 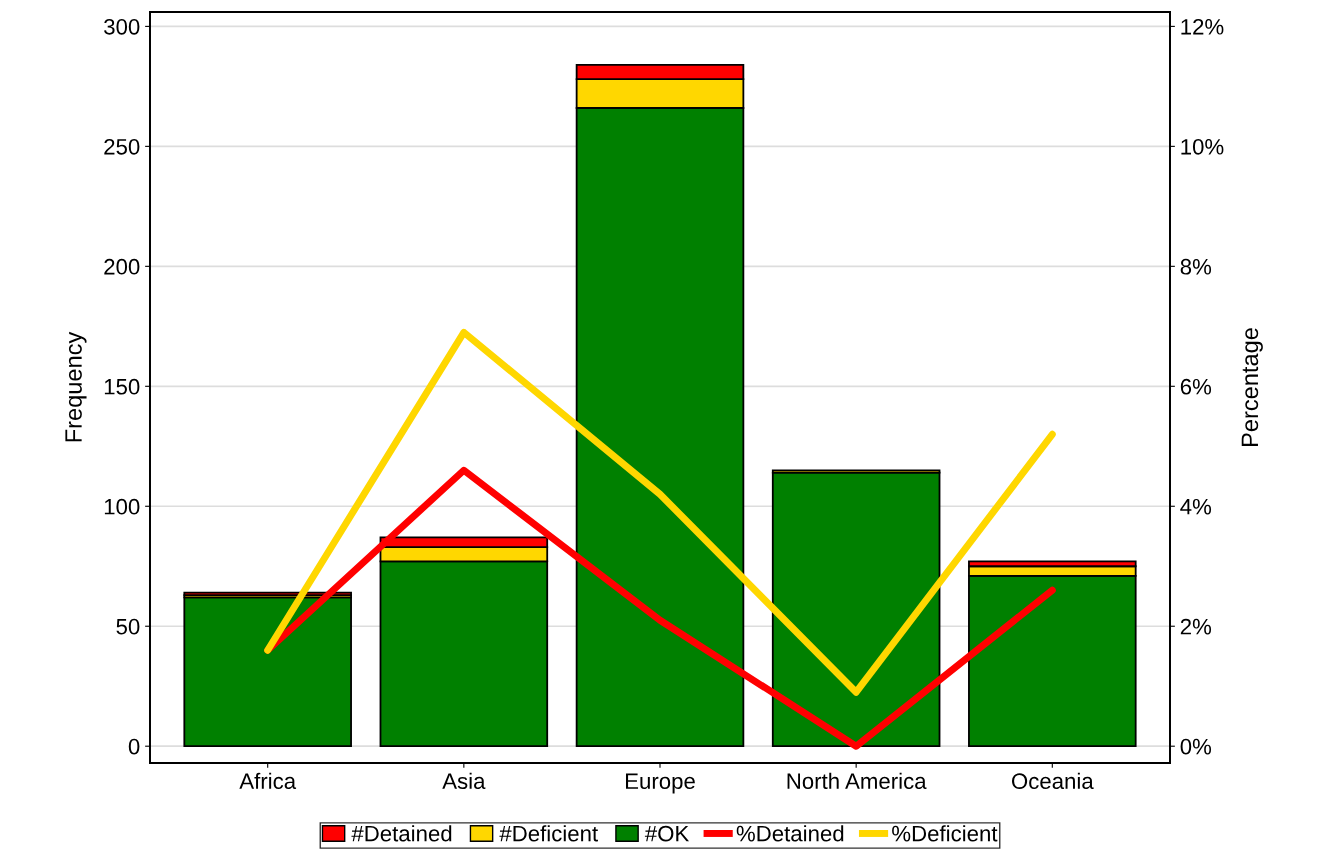 What do you see at coordinates (122, 26) in the screenshot?
I see `y-tick-label: 300` at bounding box center [122, 26].